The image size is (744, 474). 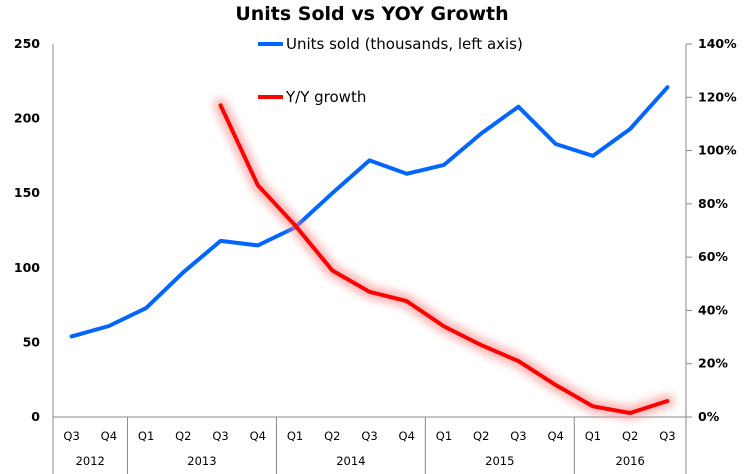 I want to click on year-group-label: 2016, so click(x=630, y=461).